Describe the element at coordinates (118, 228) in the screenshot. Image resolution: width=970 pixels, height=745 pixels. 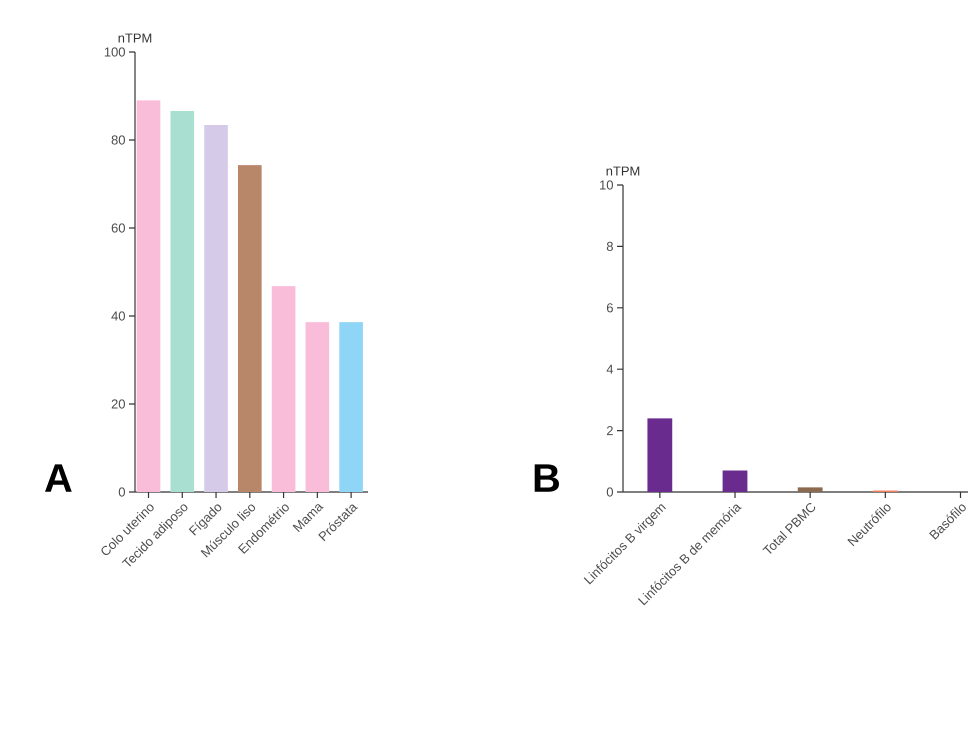
I see `y-tick-label: 60` at that location.